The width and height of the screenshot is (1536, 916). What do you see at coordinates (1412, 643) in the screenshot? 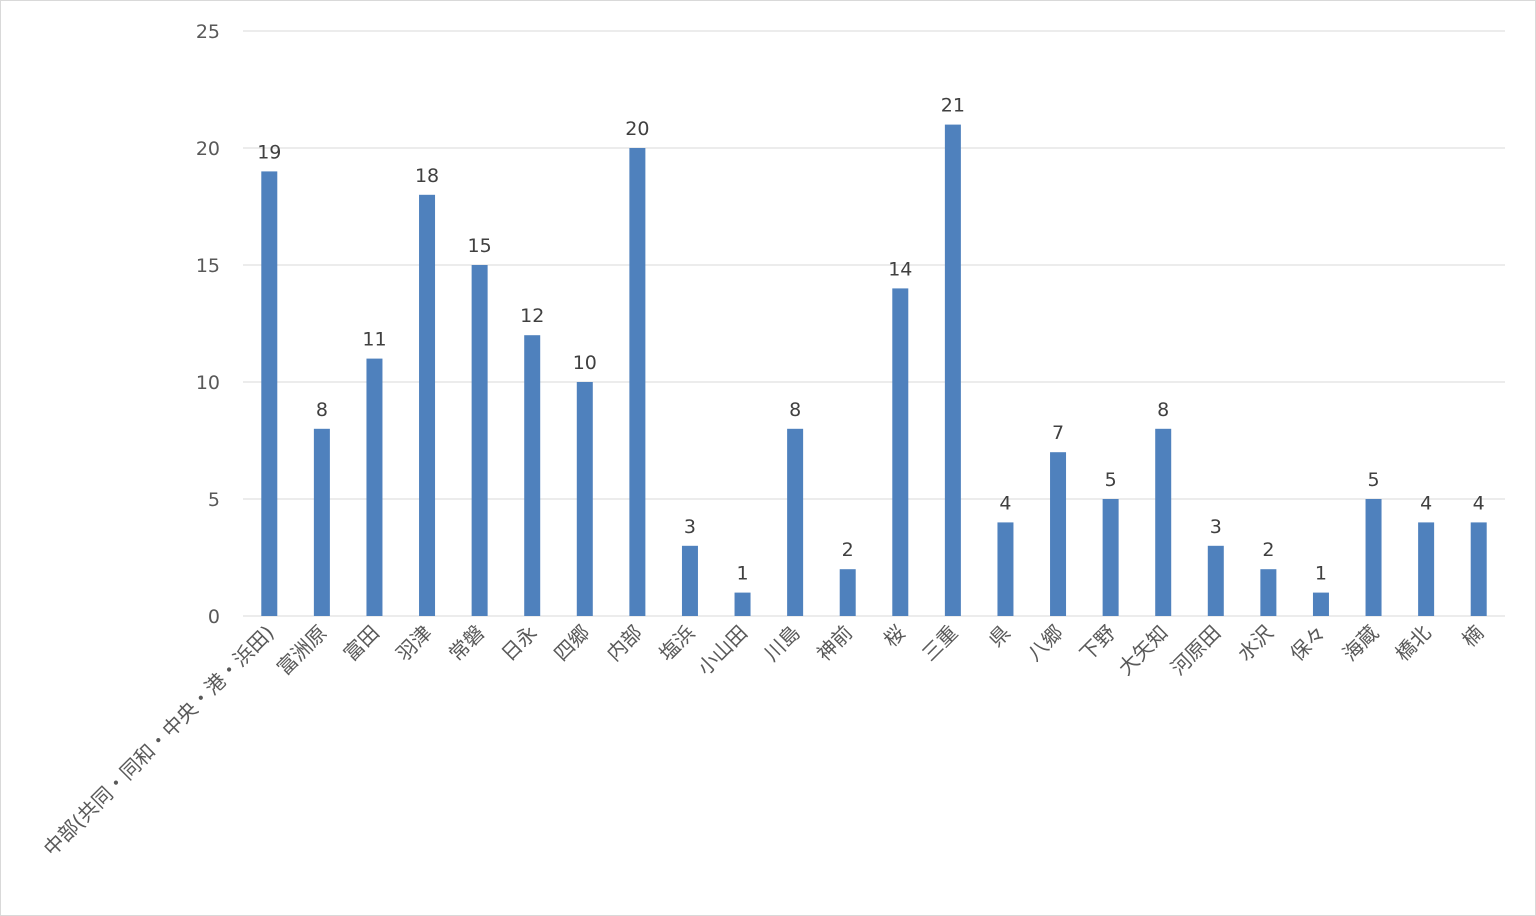
I see `x-tick-label: 橋北` at bounding box center [1412, 643].